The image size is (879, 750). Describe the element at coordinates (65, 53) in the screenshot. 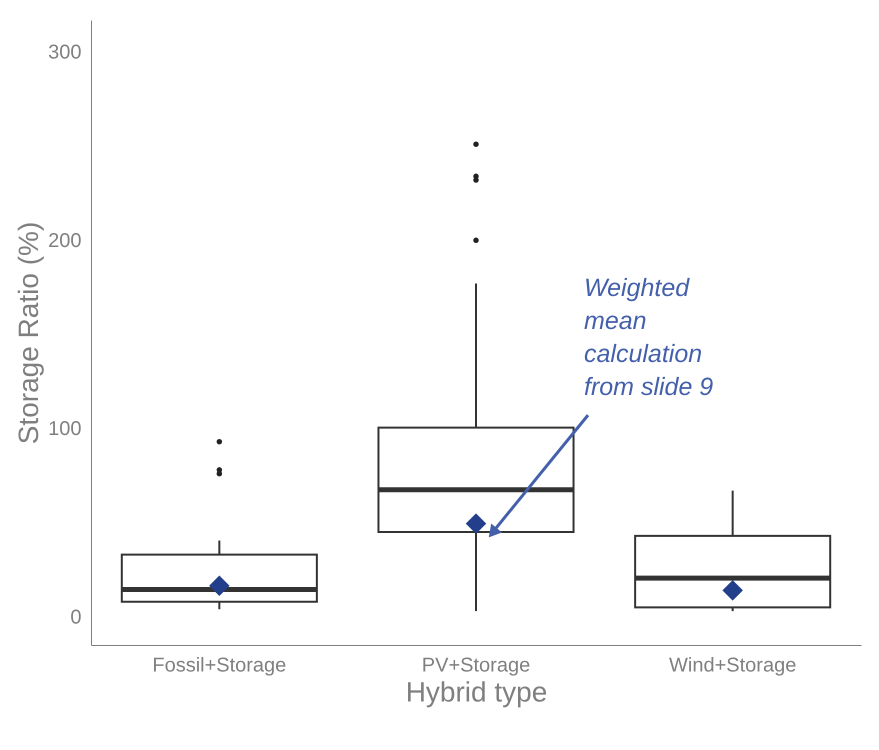

I see `y-tick-label: 300` at that location.